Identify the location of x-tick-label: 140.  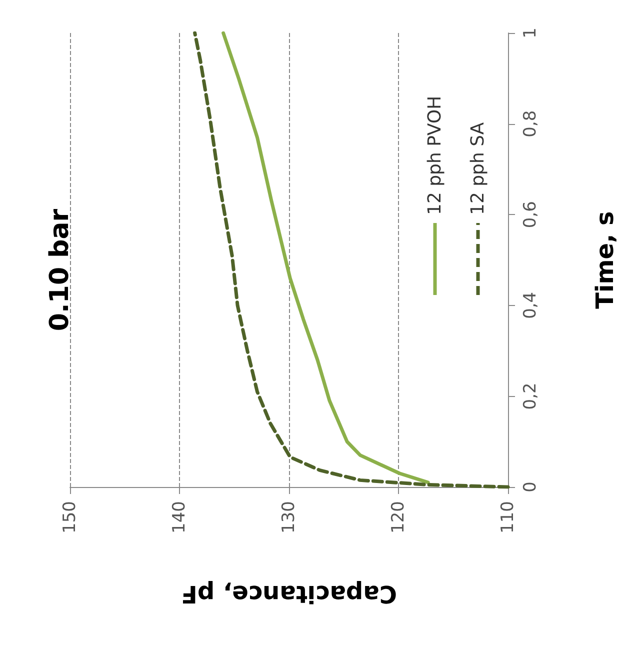
(180, 517).